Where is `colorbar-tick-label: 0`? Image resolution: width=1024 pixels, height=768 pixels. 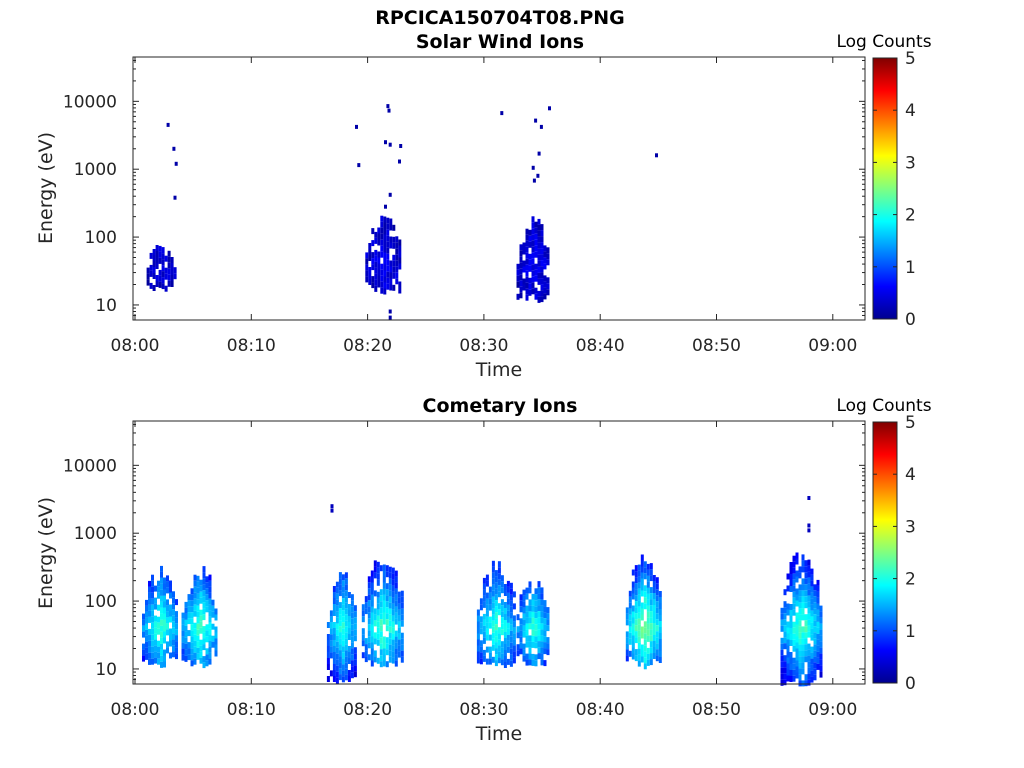
colorbar-tick-label: 0 is located at coordinates (910, 320).